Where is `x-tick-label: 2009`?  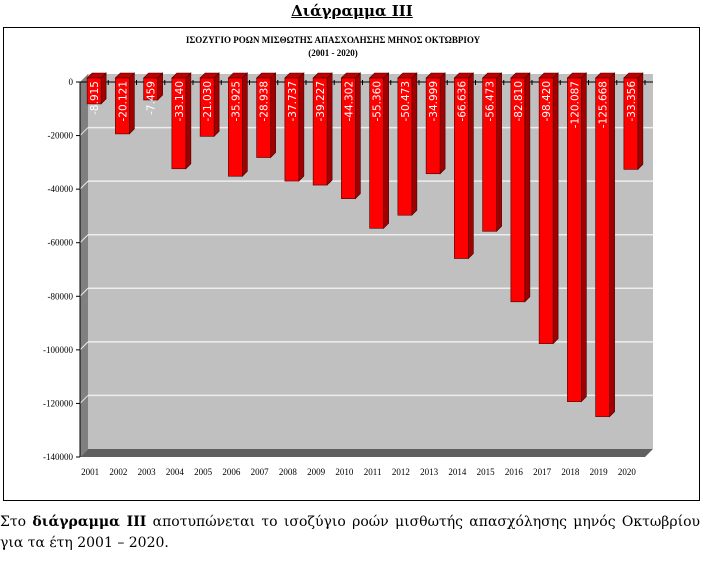 x-tick-label: 2009 is located at coordinates (316, 472).